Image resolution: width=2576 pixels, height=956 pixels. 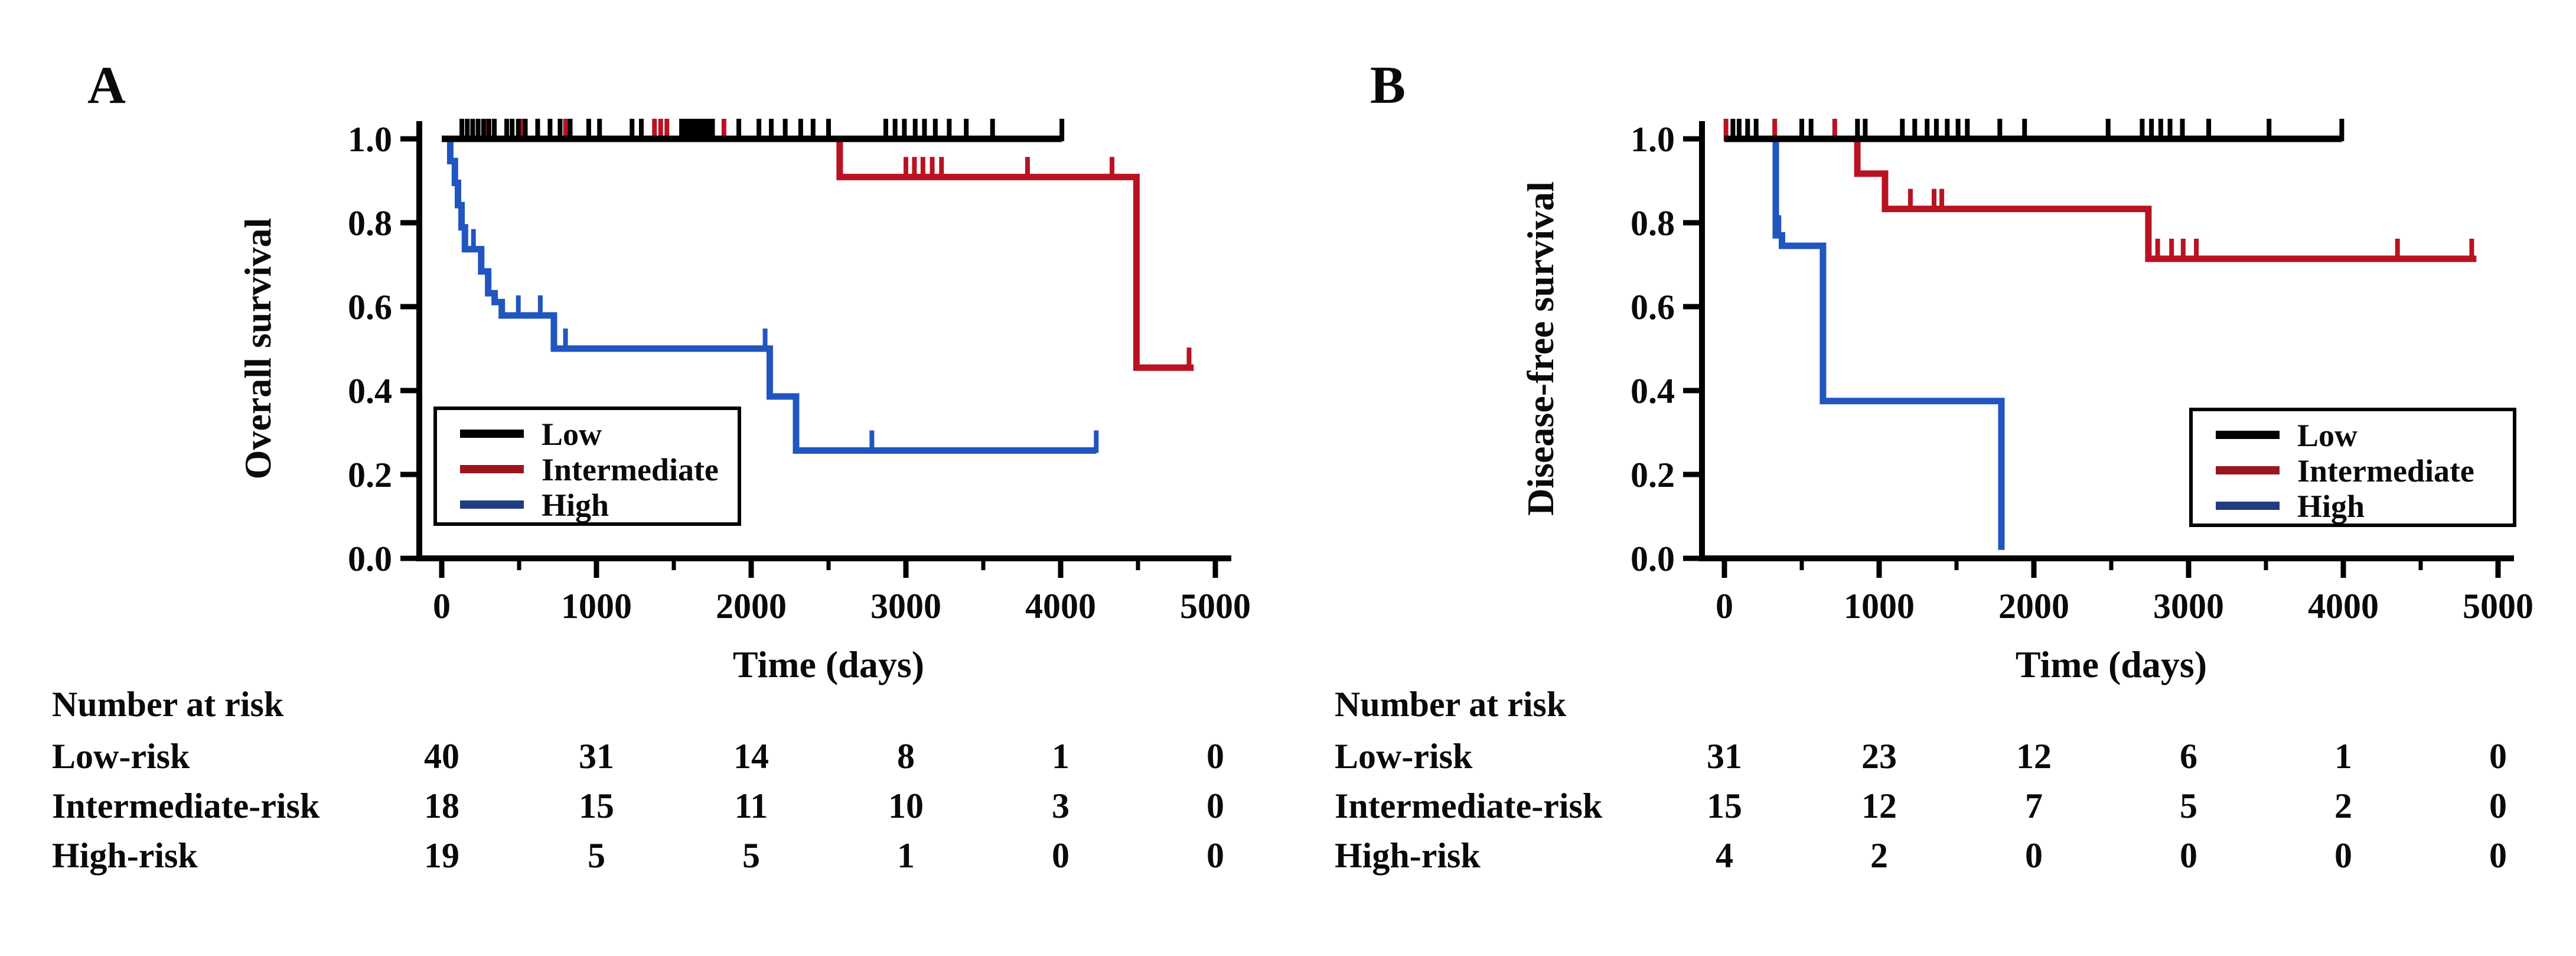 What do you see at coordinates (1879, 756) in the screenshot?
I see `risk-value: 23` at bounding box center [1879, 756].